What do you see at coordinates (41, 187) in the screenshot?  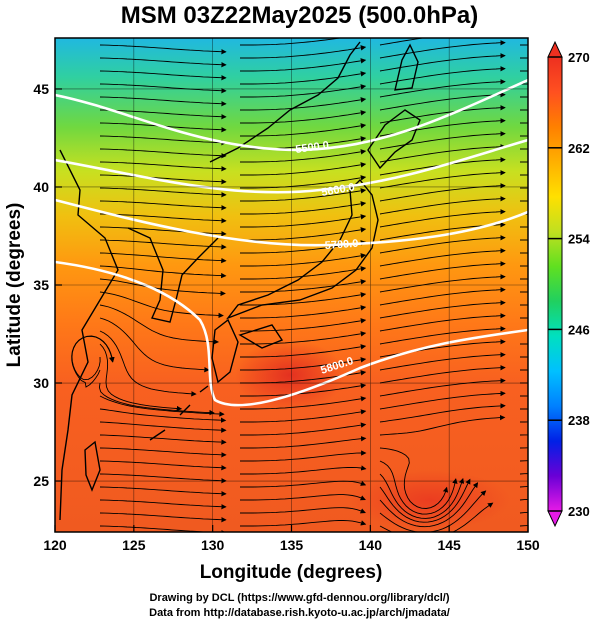 I see `y-tick-label: 40` at bounding box center [41, 187].